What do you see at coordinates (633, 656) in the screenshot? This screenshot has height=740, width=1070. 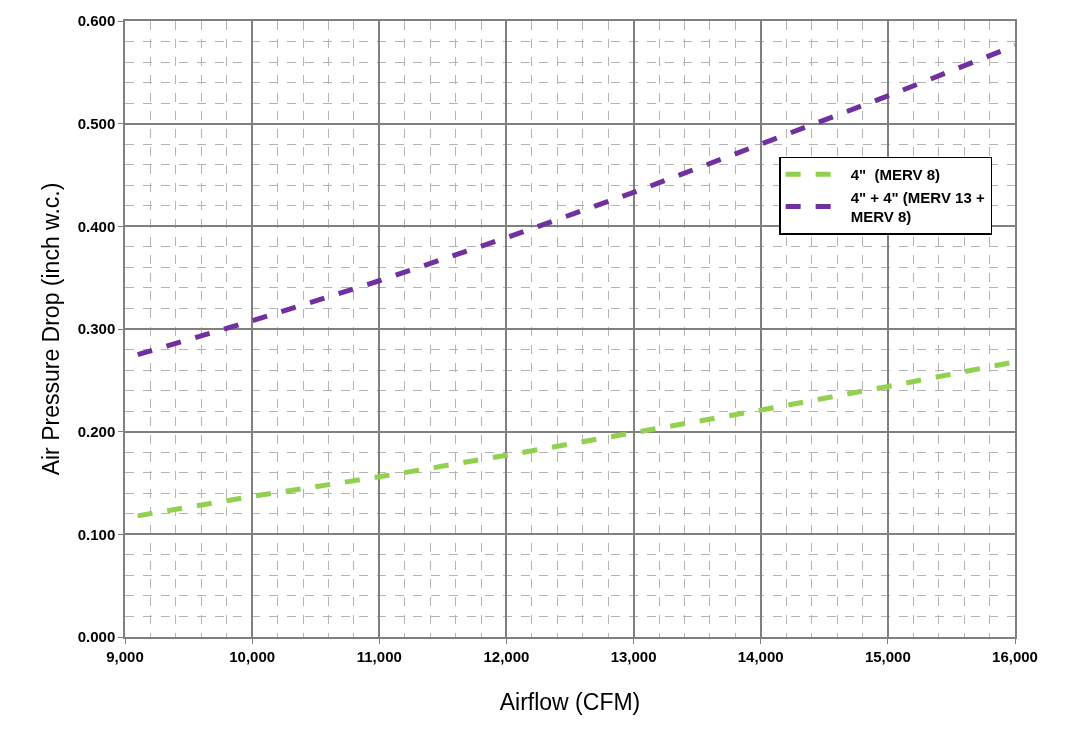 I see `x-tick-label: 13,000` at bounding box center [633, 656].